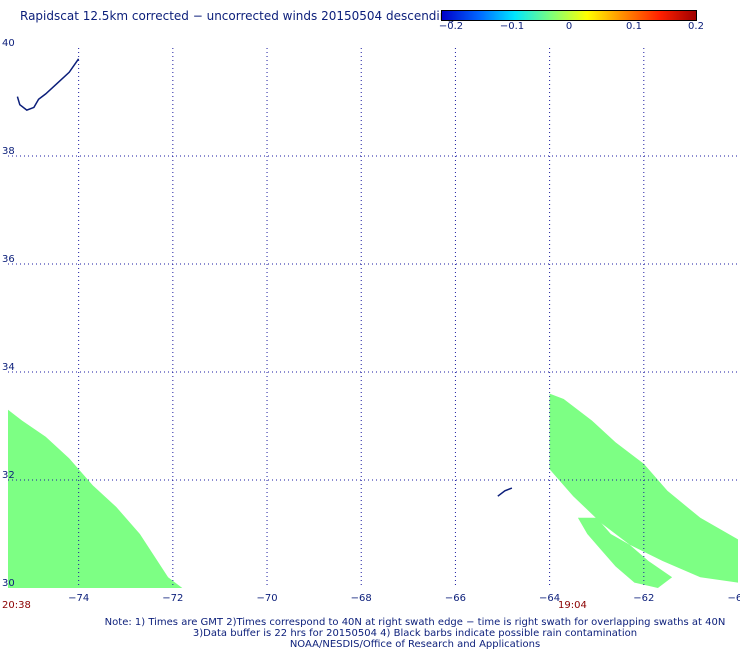 Image resolution: width=740 pixels, height=650 pixels. I want to click on lon-tick-label: −74, so click(78, 598).